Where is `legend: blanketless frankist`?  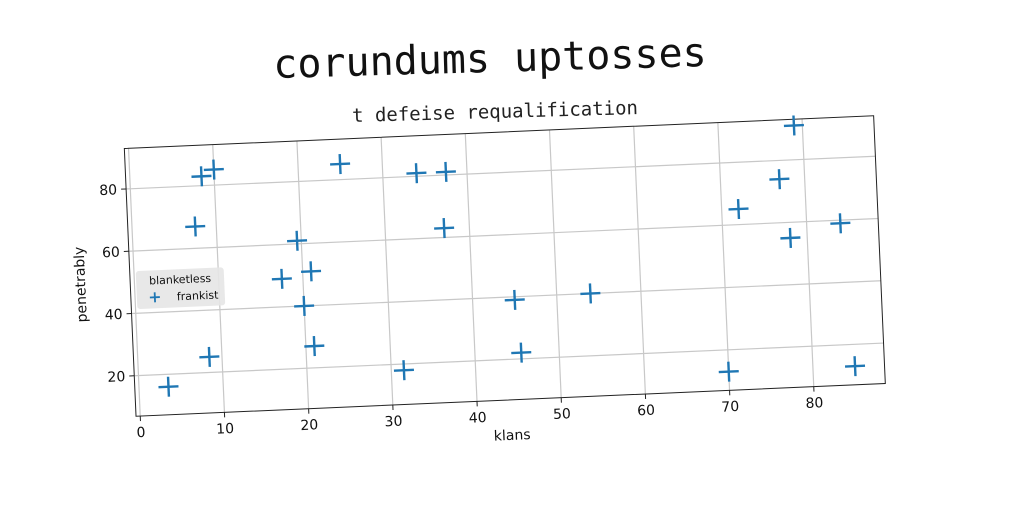 legend: blanketless frankist is located at coordinates (180, 288).